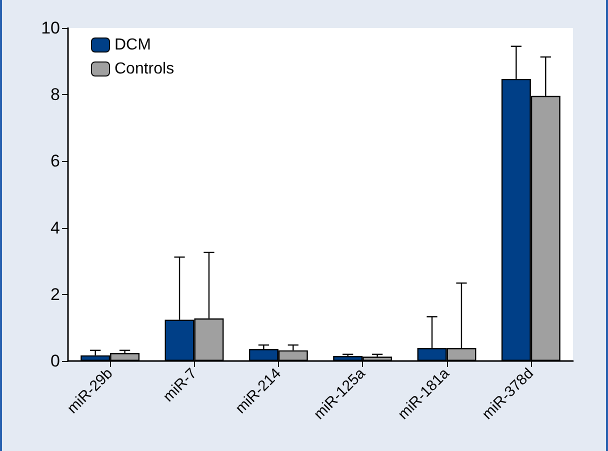 The width and height of the screenshot is (608, 451). I want to click on y-tick-label: 2, so click(55, 294).